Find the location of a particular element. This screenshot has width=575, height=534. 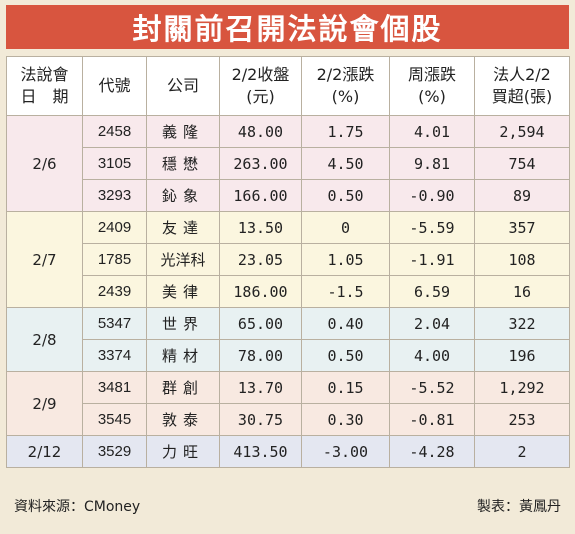

code-cell: 3545 is located at coordinates (114, 419).